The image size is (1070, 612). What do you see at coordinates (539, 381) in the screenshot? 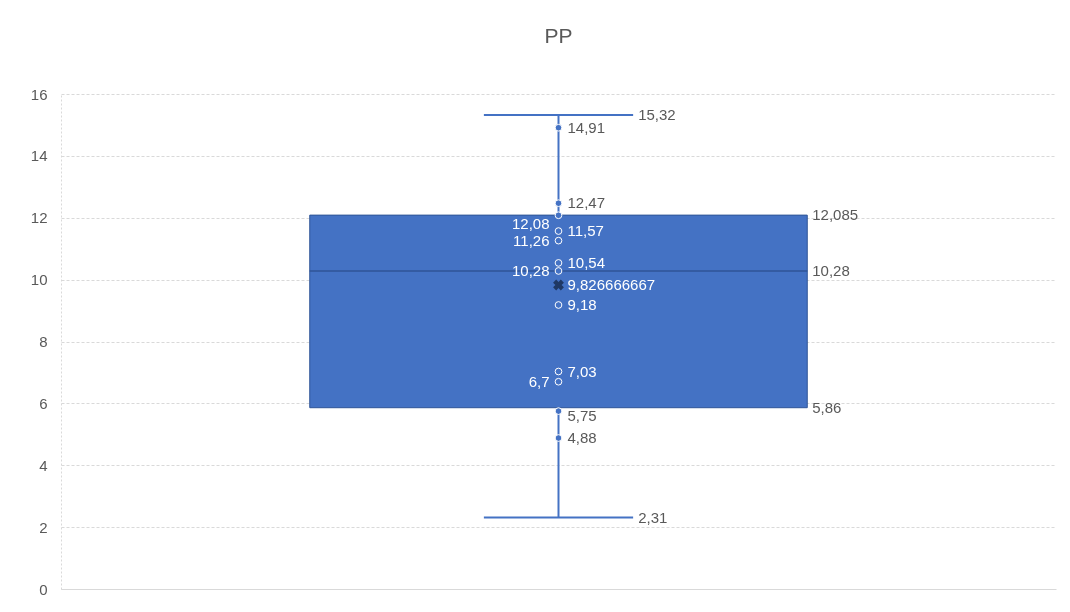
I see `data-label: 6,7` at bounding box center [539, 381].